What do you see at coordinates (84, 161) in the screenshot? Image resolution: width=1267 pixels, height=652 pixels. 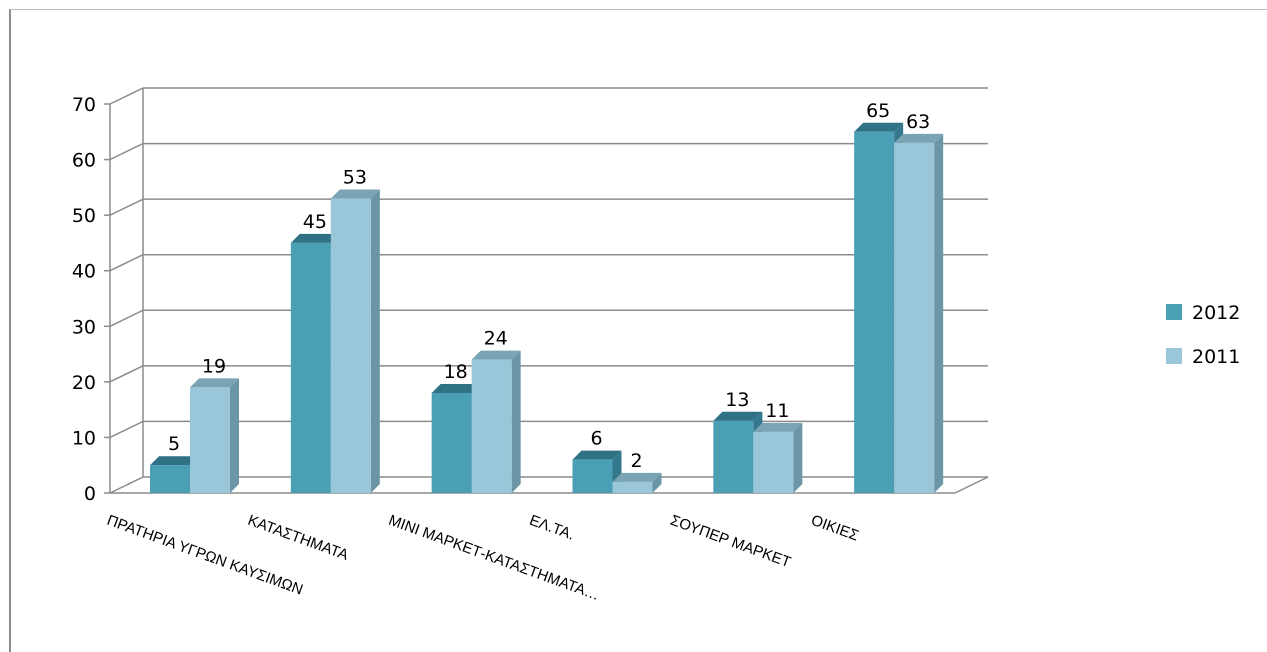 I see `y-tick-label: 60` at bounding box center [84, 161].